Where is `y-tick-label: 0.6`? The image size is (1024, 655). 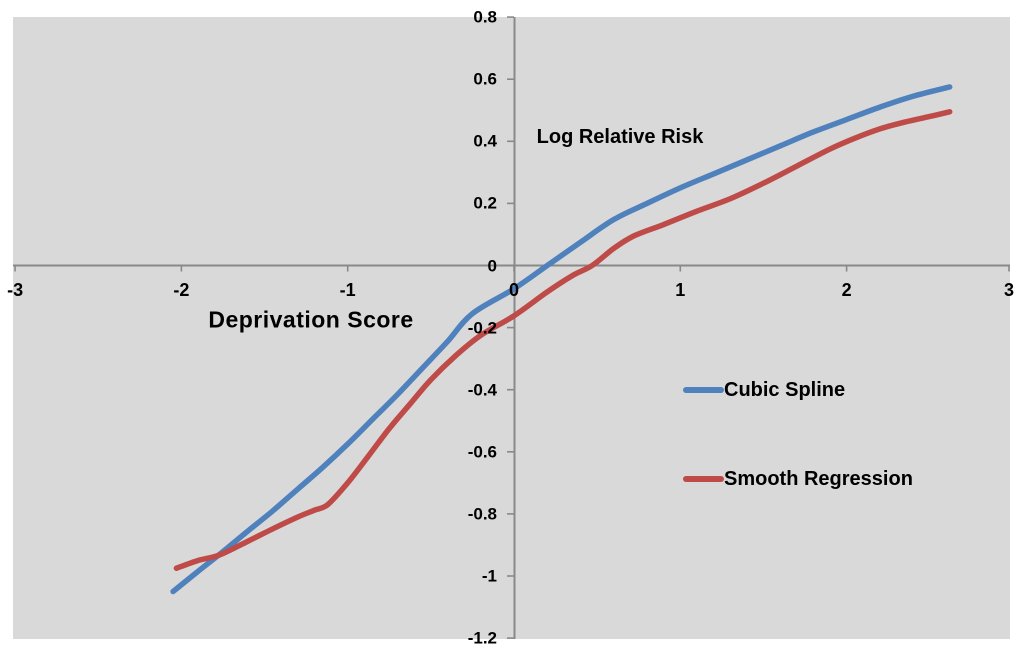 y-tick-label: 0.6 is located at coordinates (485, 79).